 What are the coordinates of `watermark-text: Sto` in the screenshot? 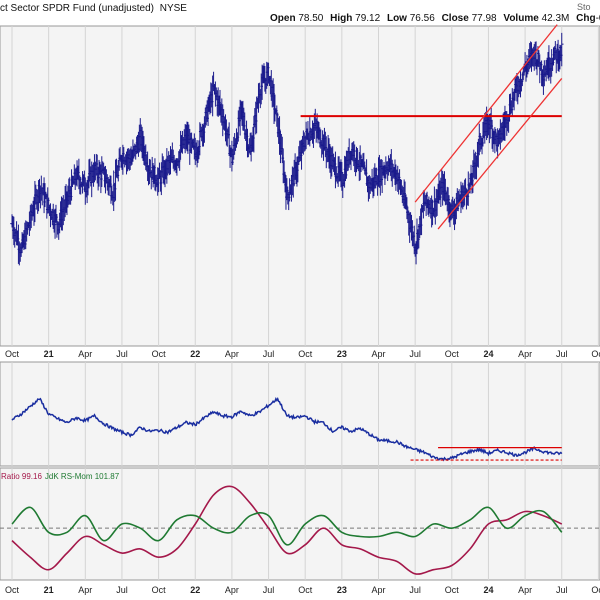 It's located at (584, 7).